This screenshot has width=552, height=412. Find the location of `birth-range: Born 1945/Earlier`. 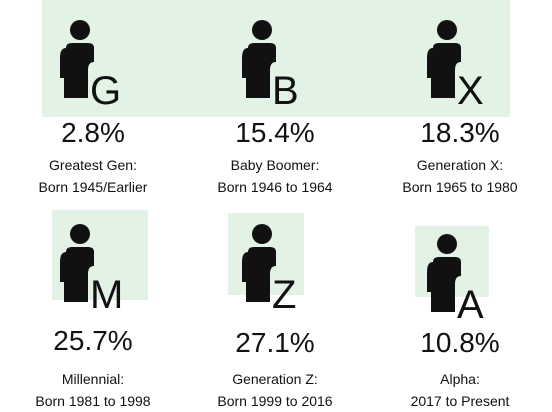

birth-range: Born 1945/Earlier is located at coordinates (93, 187).